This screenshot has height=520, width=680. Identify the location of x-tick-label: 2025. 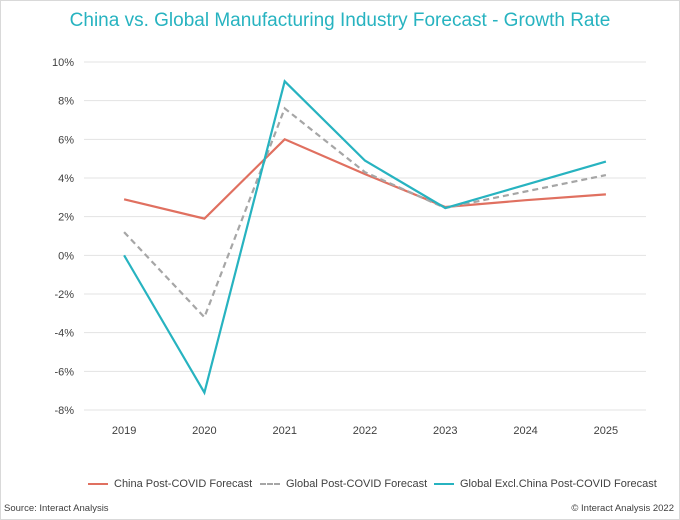
(606, 431).